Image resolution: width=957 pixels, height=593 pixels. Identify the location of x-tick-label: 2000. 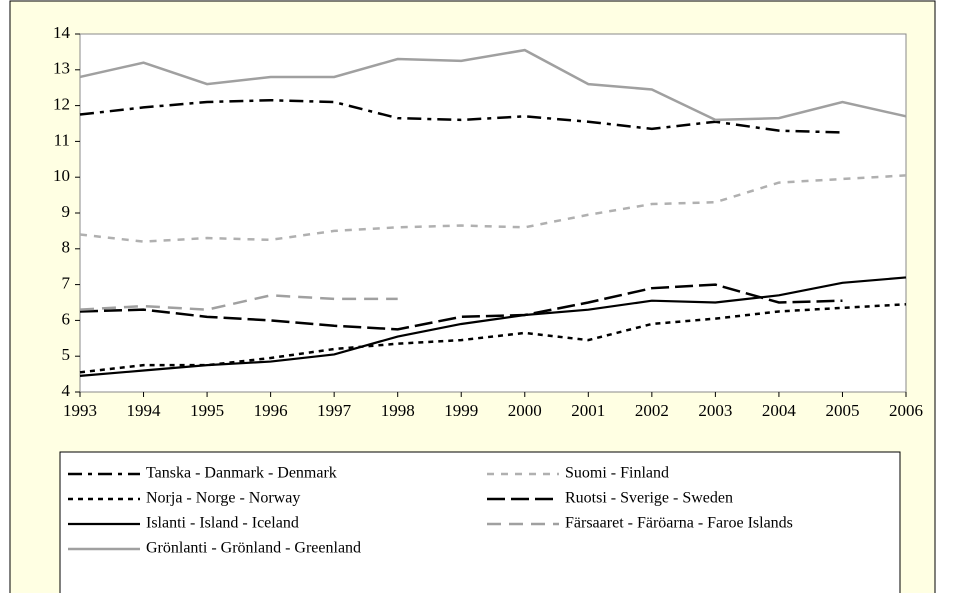
(525, 410).